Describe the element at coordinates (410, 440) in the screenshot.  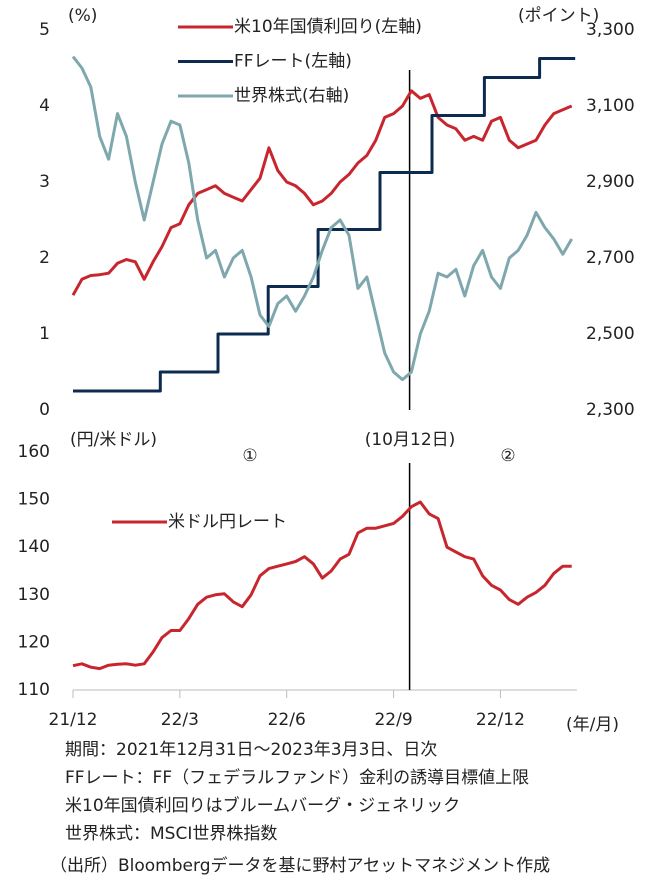
I see `annotation: (10月12日)` at that location.